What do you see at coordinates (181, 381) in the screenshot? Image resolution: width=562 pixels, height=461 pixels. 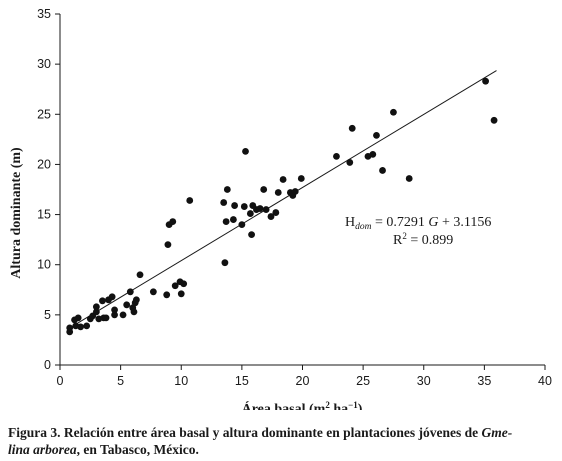 I see `x-tick-label: 10` at bounding box center [181, 381].